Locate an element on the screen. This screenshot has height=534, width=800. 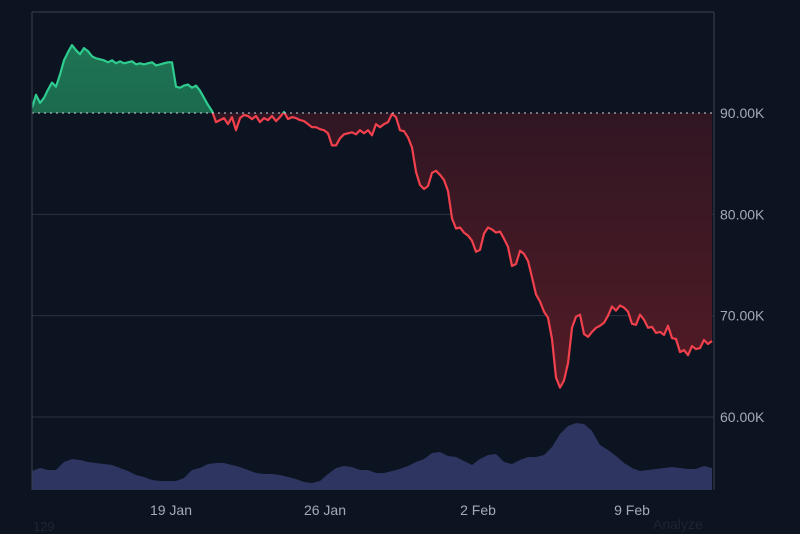
x-tick-label: 9 Feb is located at coordinates (632, 510).